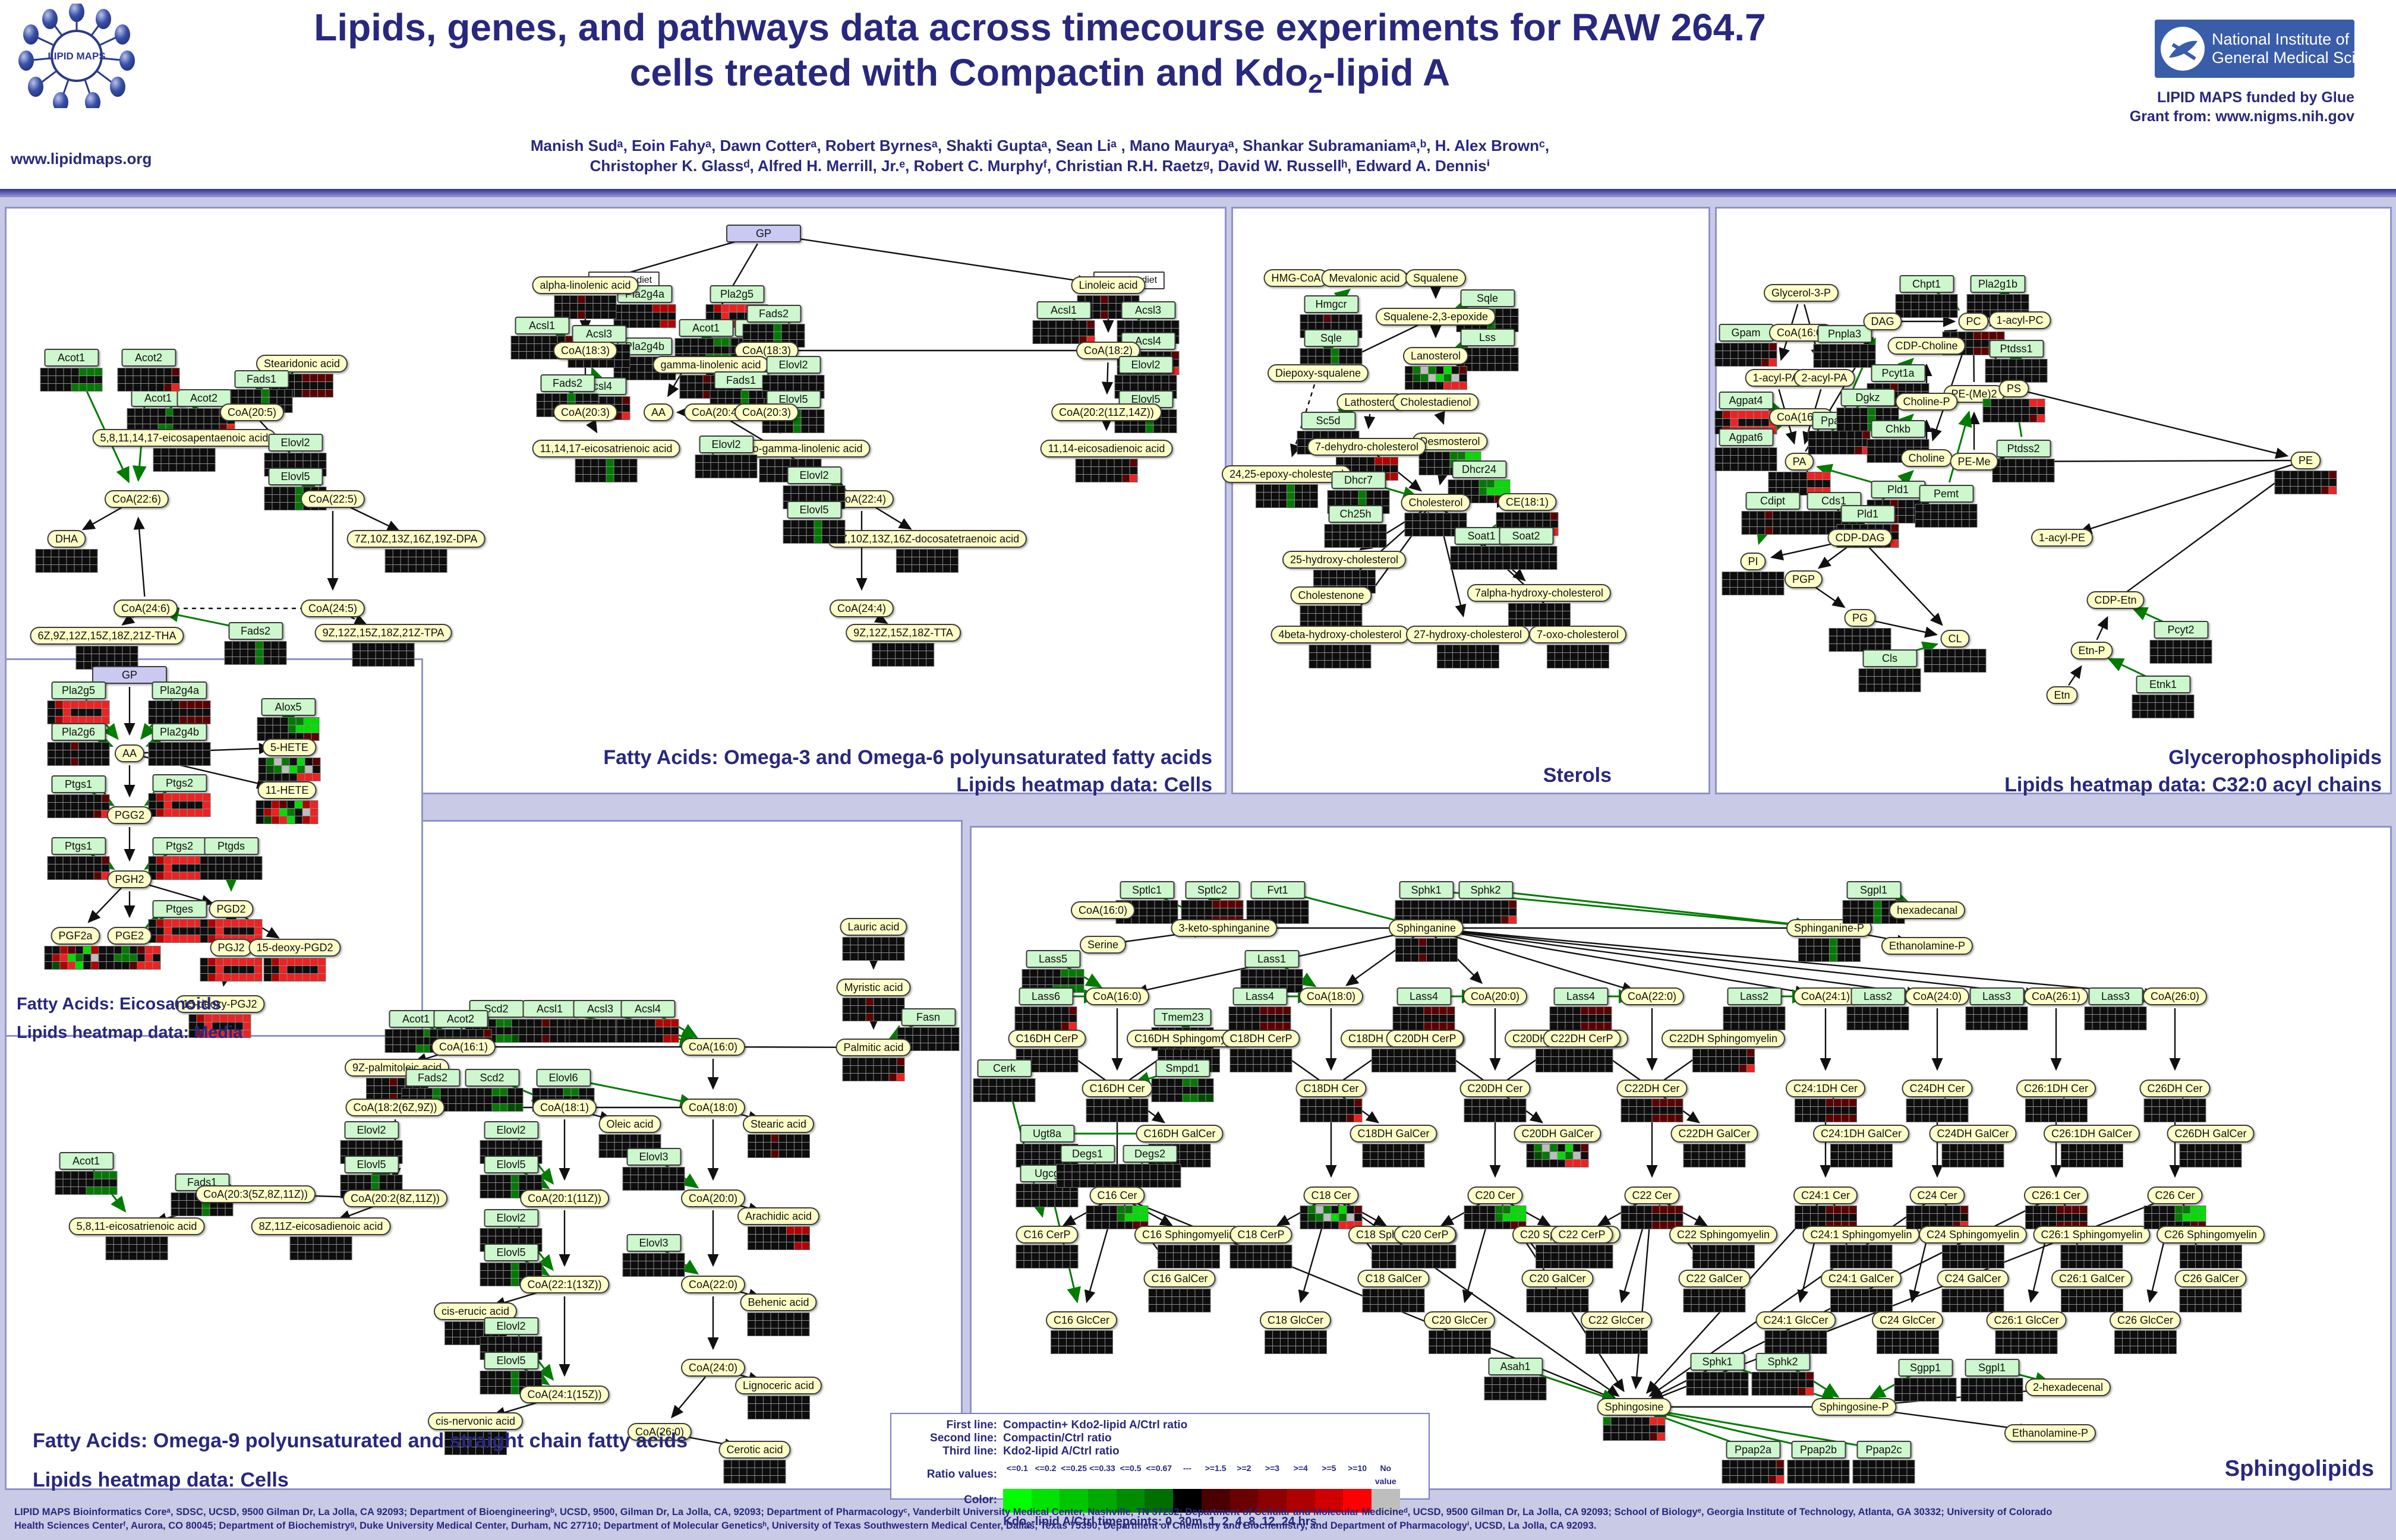 The height and width of the screenshot is (1540, 2396). I want to click on metabolite-node-coa-26-1: CoA(26:1), so click(2056, 996).